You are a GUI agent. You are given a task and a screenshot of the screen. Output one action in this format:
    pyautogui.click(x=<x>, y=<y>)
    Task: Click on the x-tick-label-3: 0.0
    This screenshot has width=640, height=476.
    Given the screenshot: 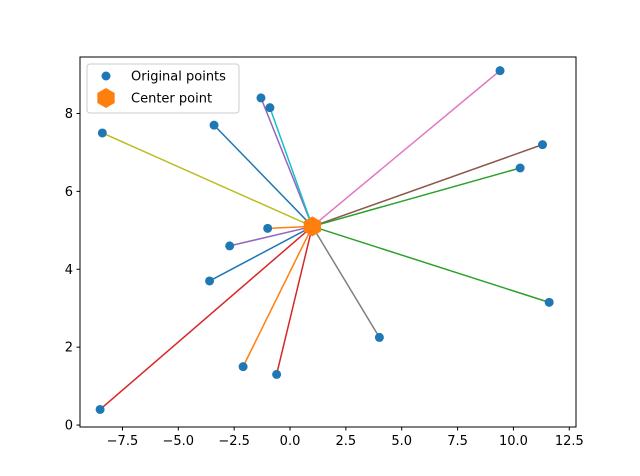 What is the action you would take?
    pyautogui.click(x=290, y=441)
    